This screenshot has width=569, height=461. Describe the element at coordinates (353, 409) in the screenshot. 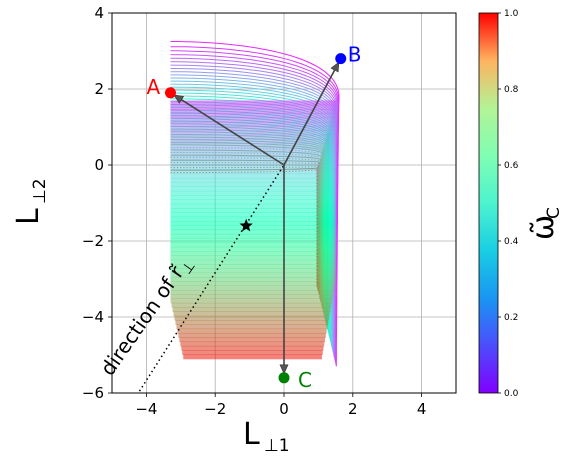

I see `x-tick-label: 2` at that location.